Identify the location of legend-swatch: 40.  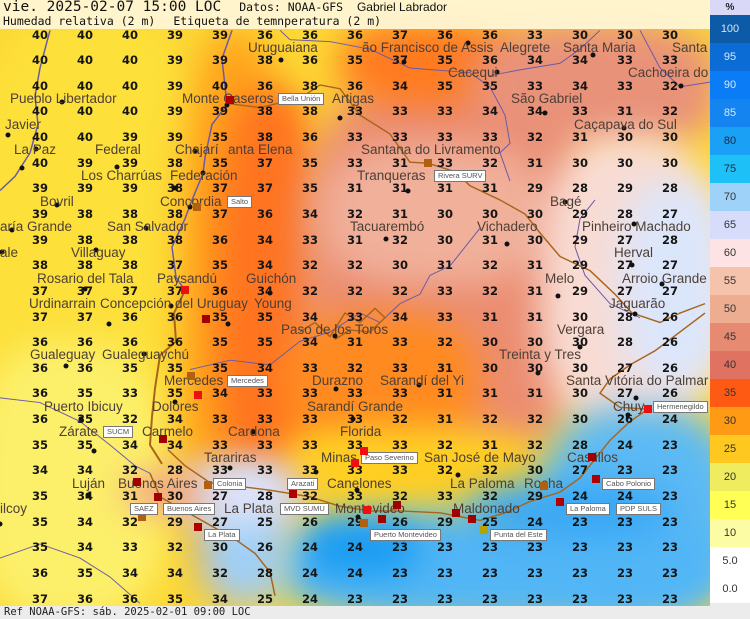
(730, 365).